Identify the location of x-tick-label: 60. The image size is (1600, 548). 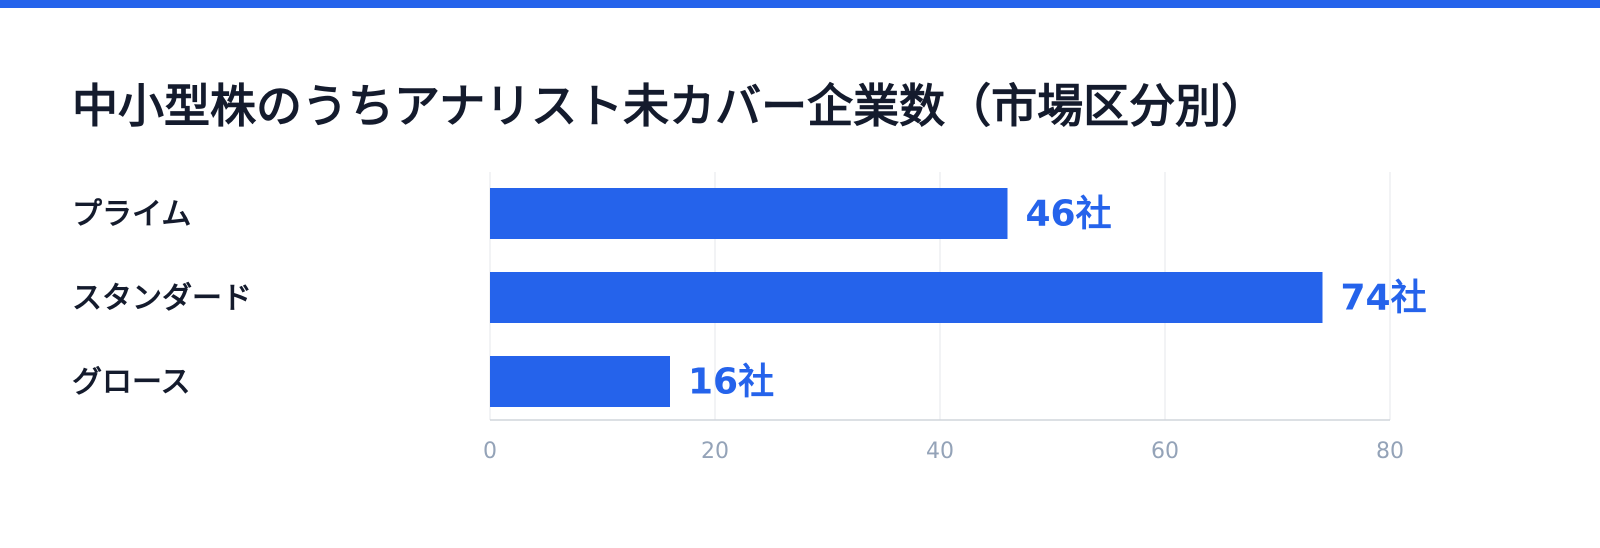
(1165, 451).